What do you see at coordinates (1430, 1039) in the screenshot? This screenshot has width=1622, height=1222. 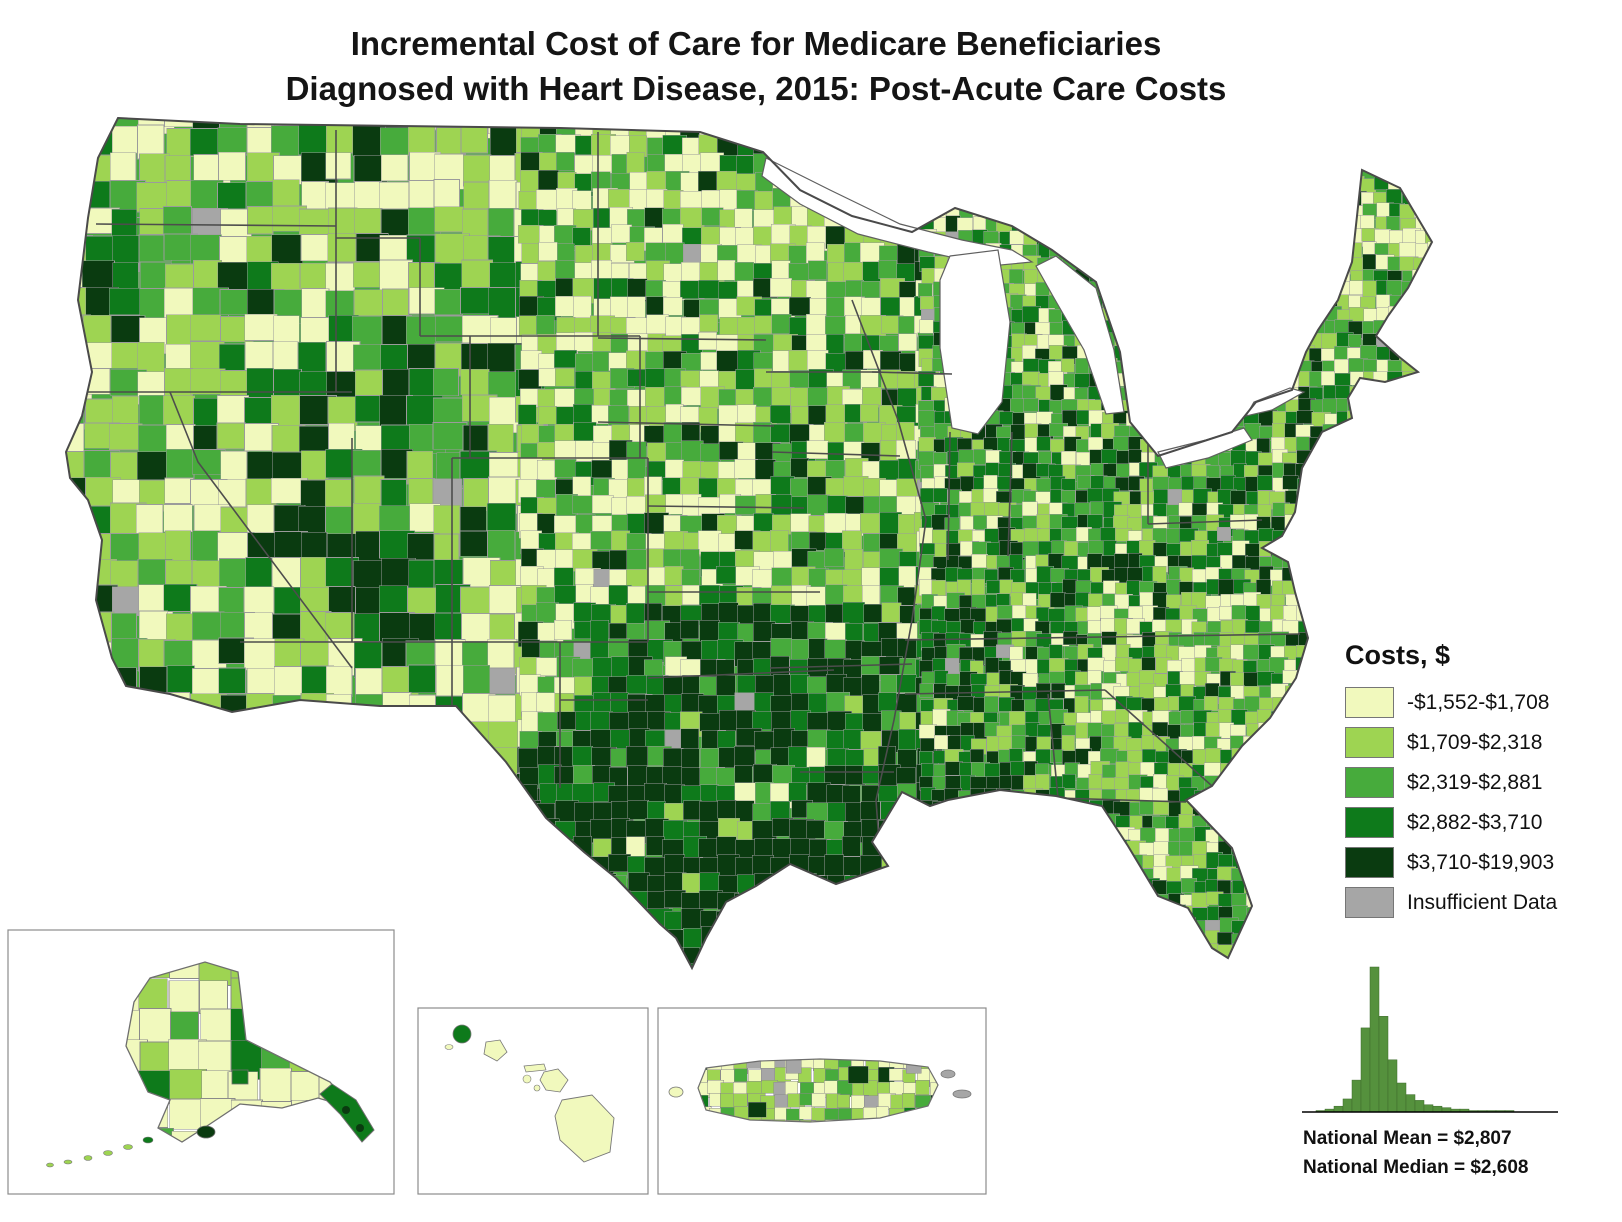 I see `cost-distribution-histogram` at bounding box center [1430, 1039].